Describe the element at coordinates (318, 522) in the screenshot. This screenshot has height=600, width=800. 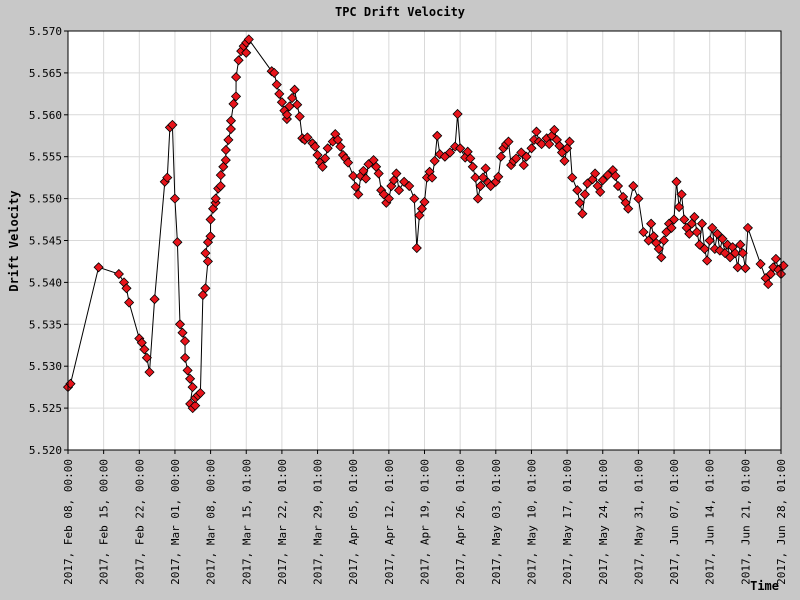
I see `x-tick-label: 2017, Mar 29, 01:00` at that location.